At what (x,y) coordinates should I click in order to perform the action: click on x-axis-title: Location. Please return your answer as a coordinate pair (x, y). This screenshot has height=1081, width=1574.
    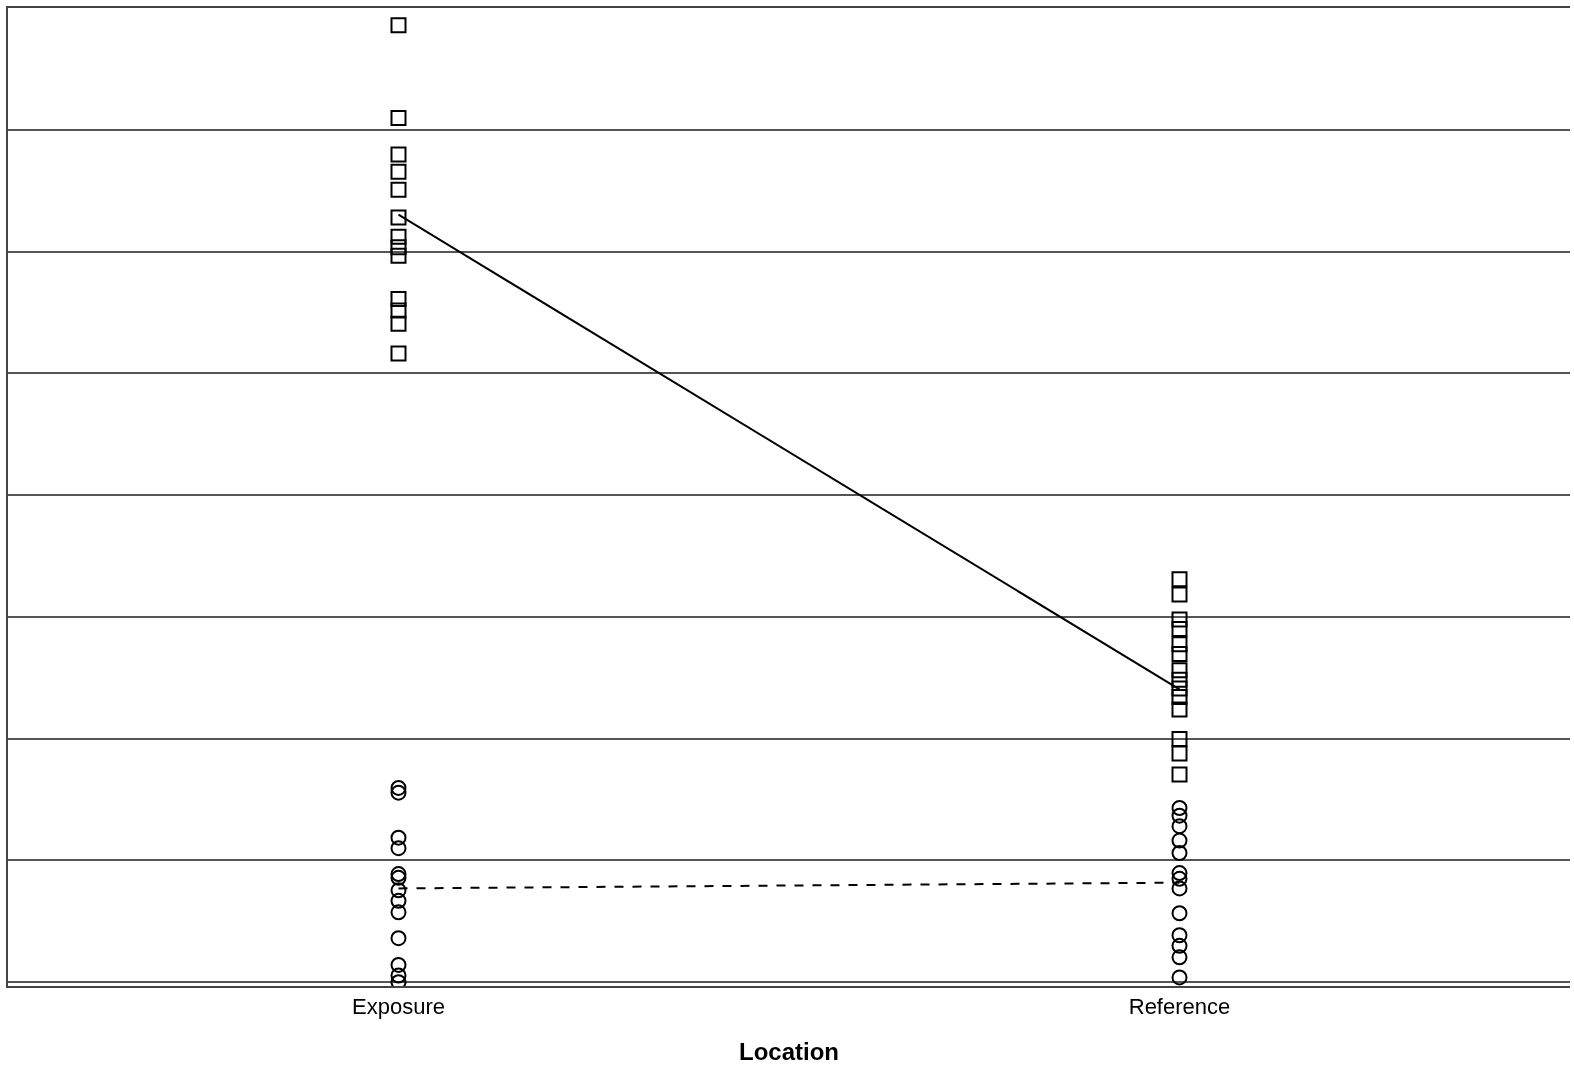
    Looking at the image, I should click on (789, 1052).